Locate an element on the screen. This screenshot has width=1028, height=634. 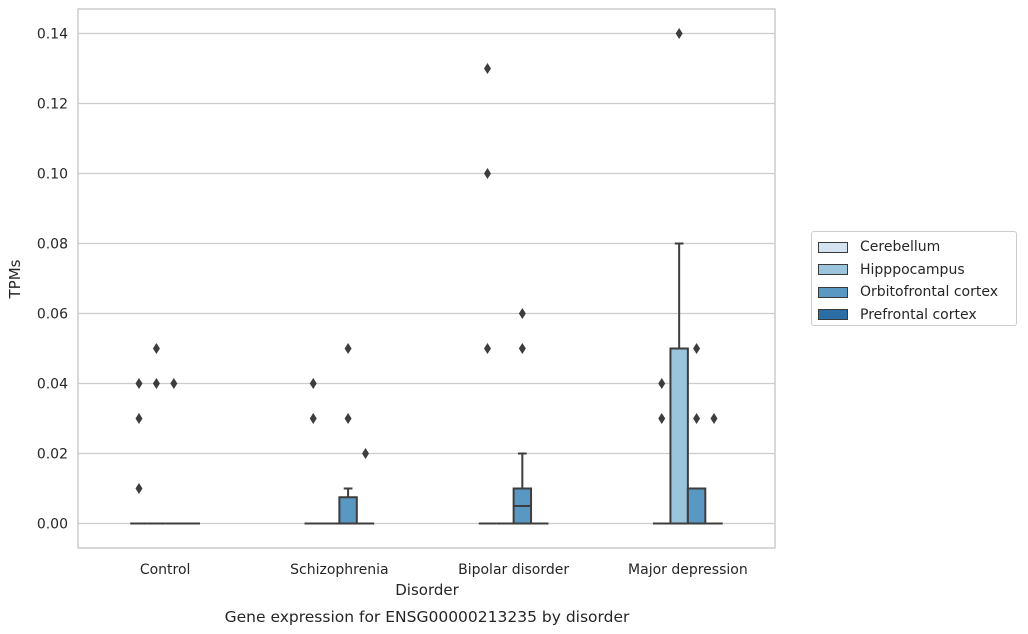
legend-label: Prefrontal cortex is located at coordinates (918, 314).